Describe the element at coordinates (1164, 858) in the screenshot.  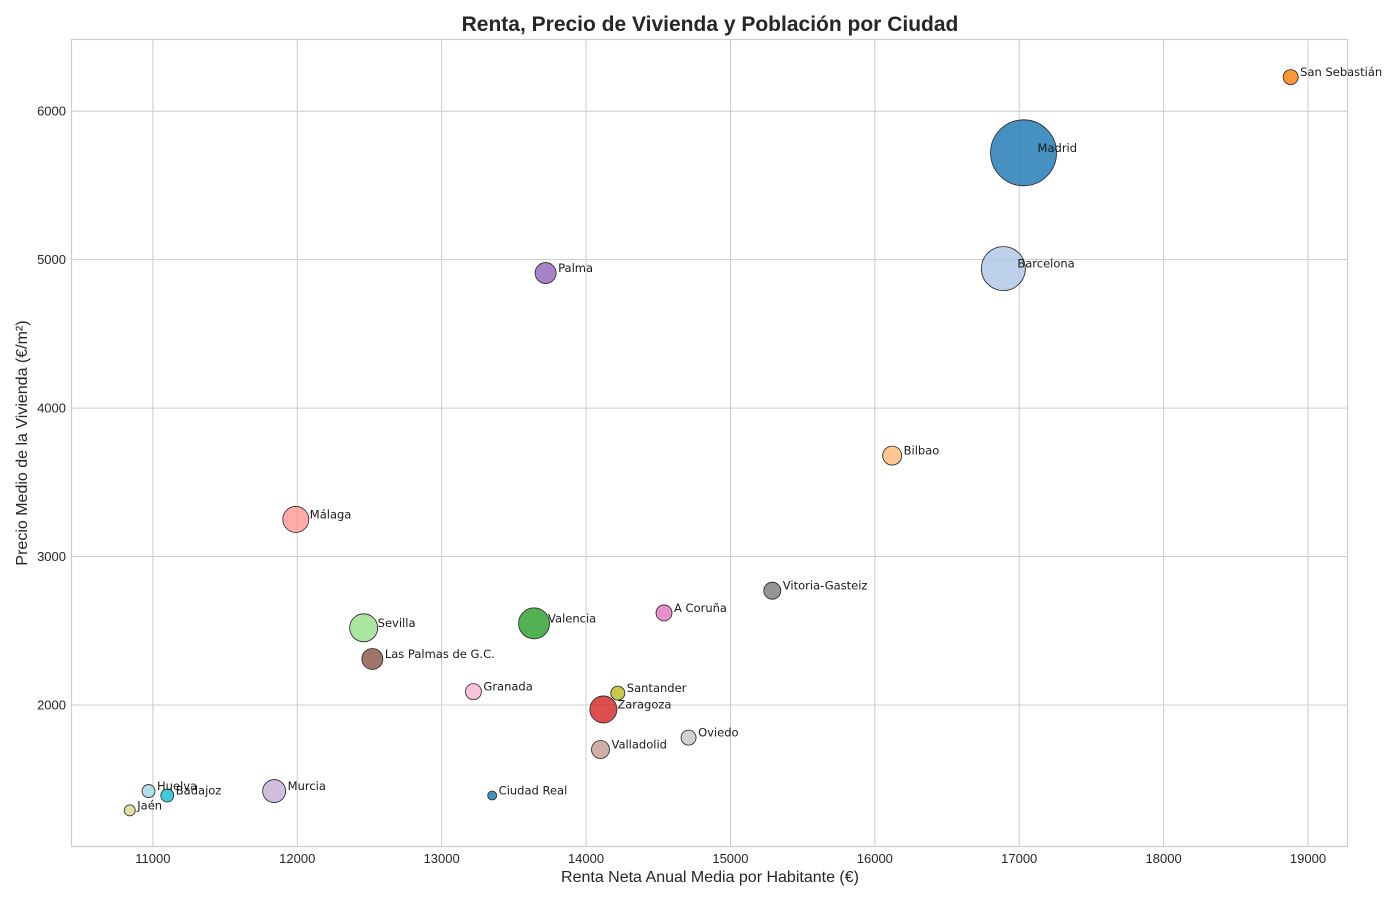
I see `x-tick-label: 18000` at that location.